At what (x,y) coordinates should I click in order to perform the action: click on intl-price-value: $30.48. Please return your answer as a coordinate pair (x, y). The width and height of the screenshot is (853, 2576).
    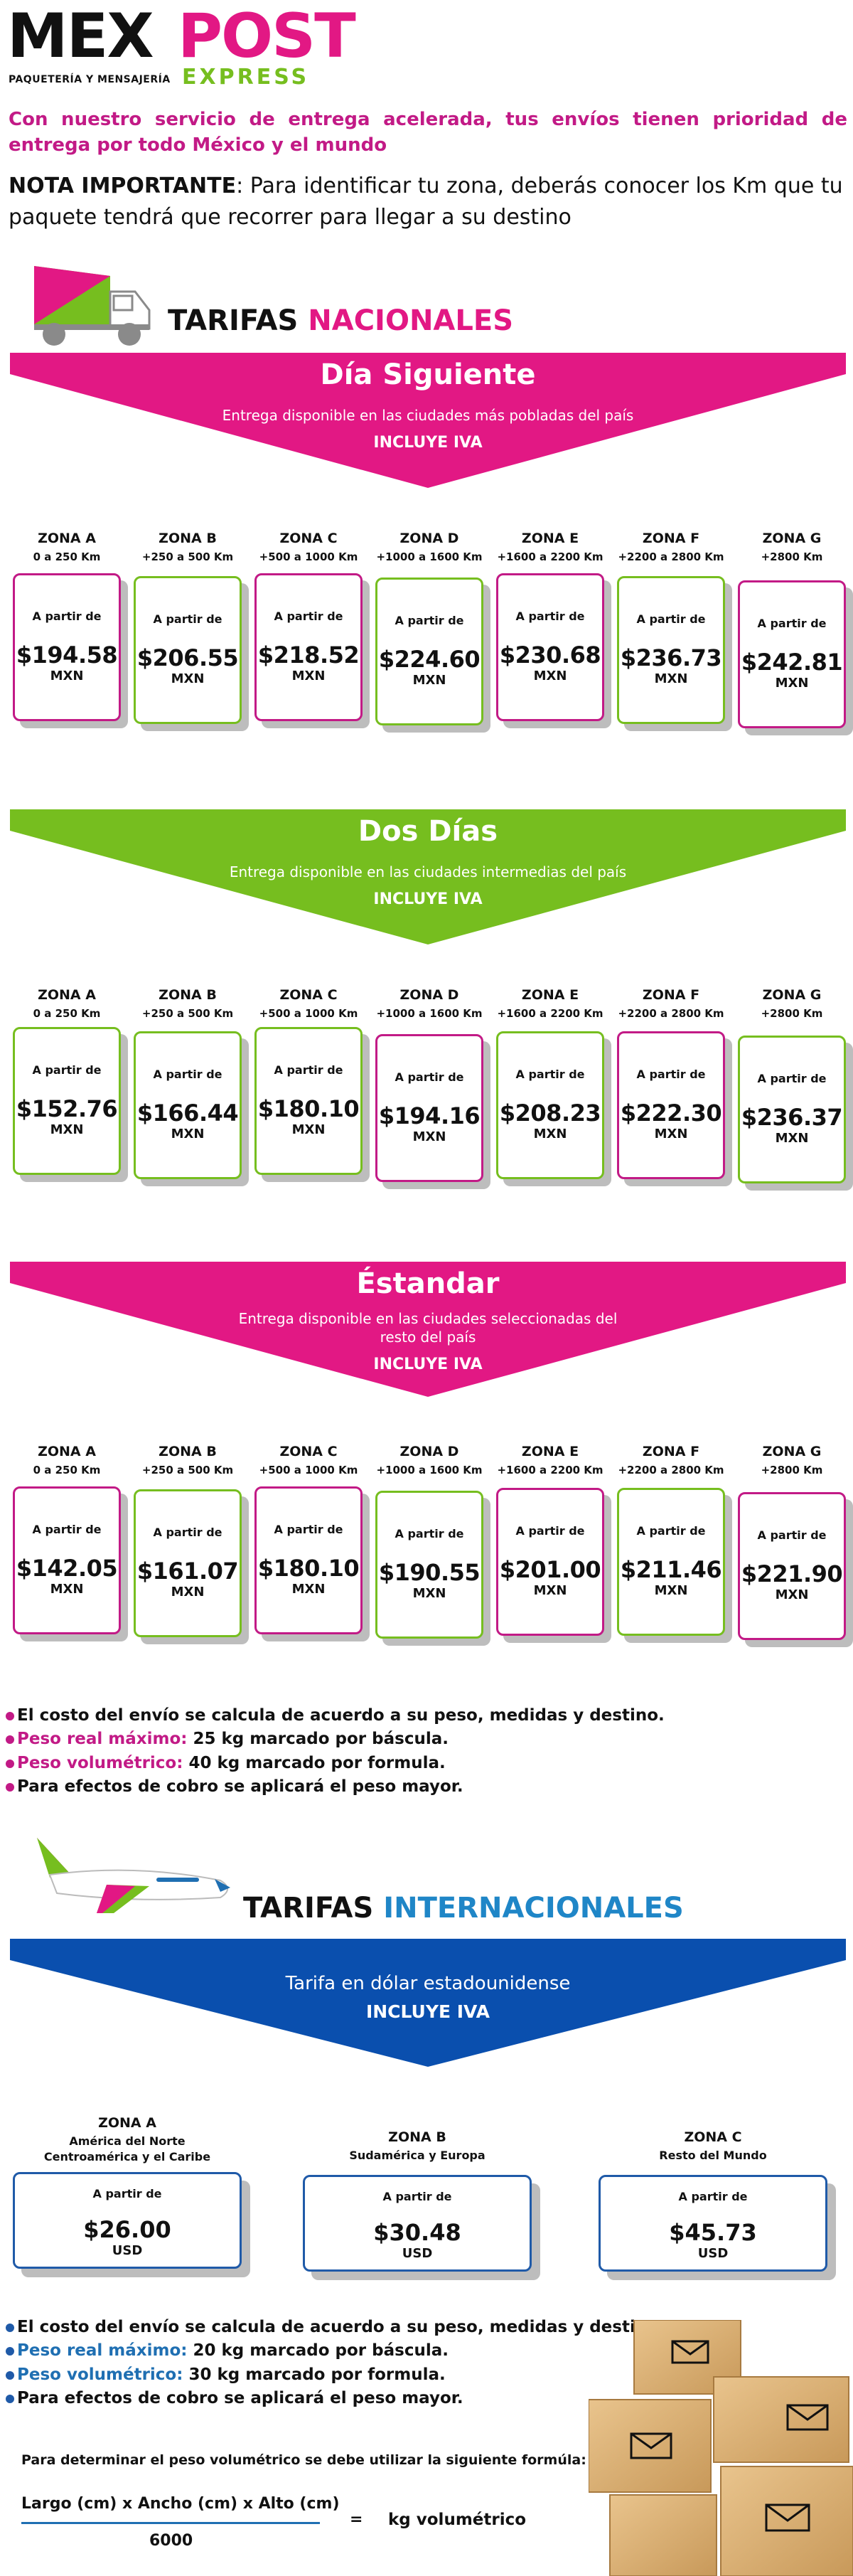
    Looking at the image, I should click on (417, 2232).